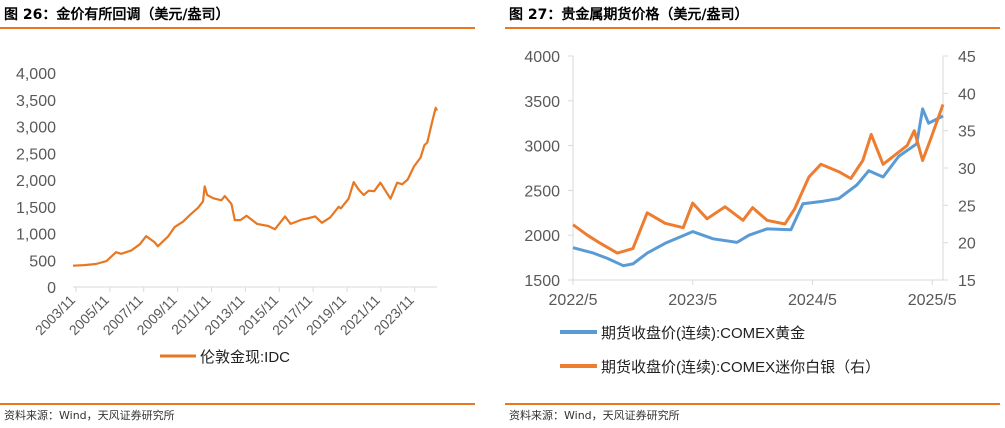 The width and height of the screenshot is (1005, 428). Describe the element at coordinates (42, 261) in the screenshot. I see `y-tick-label: 500` at that location.